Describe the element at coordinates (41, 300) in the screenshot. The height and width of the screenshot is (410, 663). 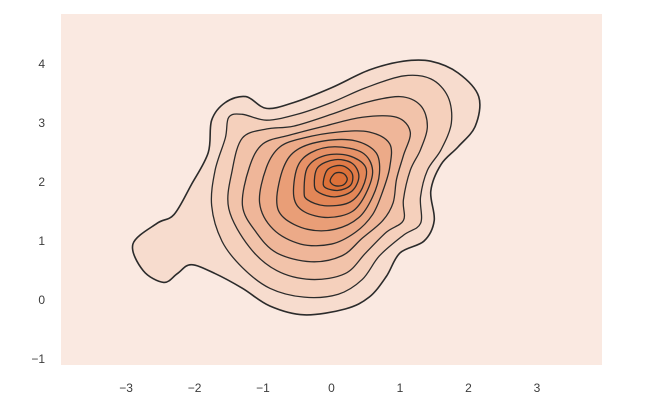
I see `y-tick-label: 0` at that location.